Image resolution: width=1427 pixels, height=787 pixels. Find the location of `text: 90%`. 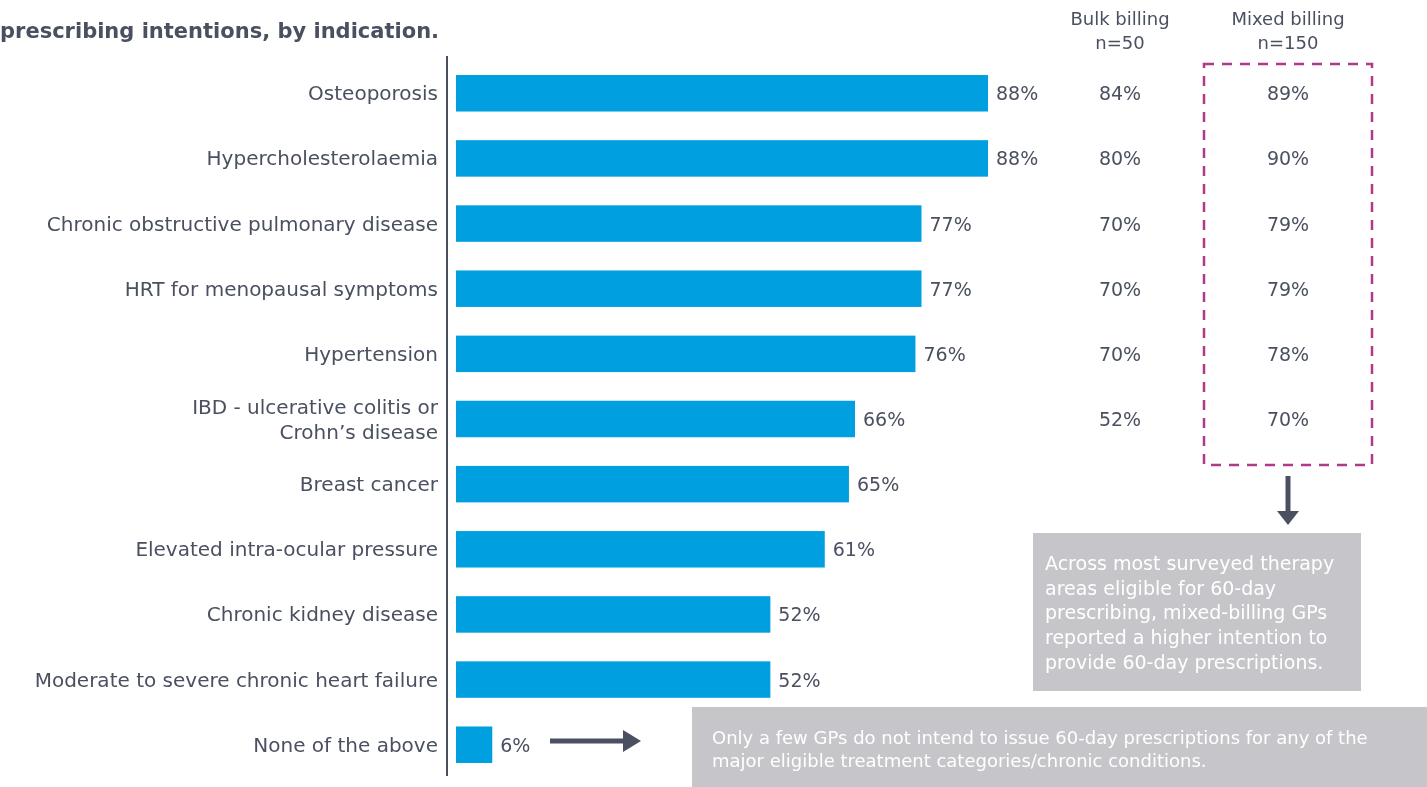

text: 90% is located at coordinates (1288, 158).